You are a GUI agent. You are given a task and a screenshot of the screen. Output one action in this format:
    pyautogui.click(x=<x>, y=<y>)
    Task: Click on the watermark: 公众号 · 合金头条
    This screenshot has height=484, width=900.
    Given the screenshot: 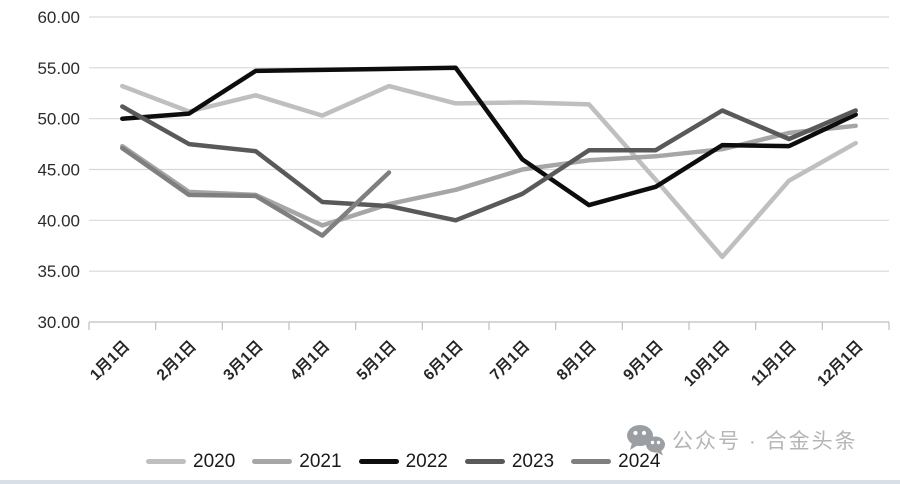 What is the action you would take?
    pyautogui.click(x=742, y=440)
    